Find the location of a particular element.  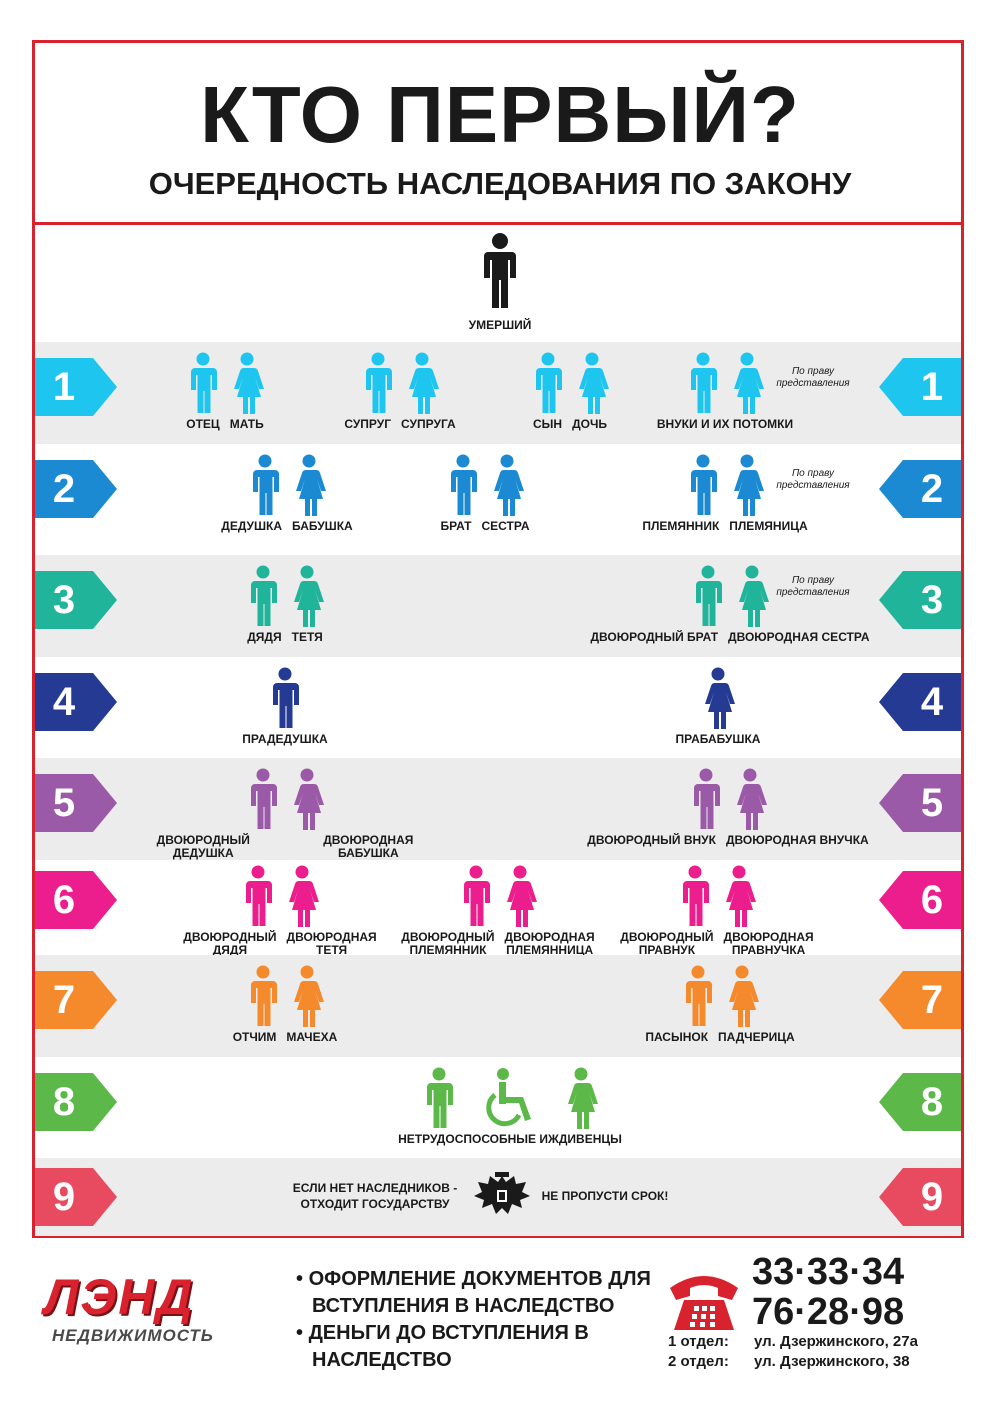

logo-brand: ЛЭНД is located at coordinates (119, 1297).